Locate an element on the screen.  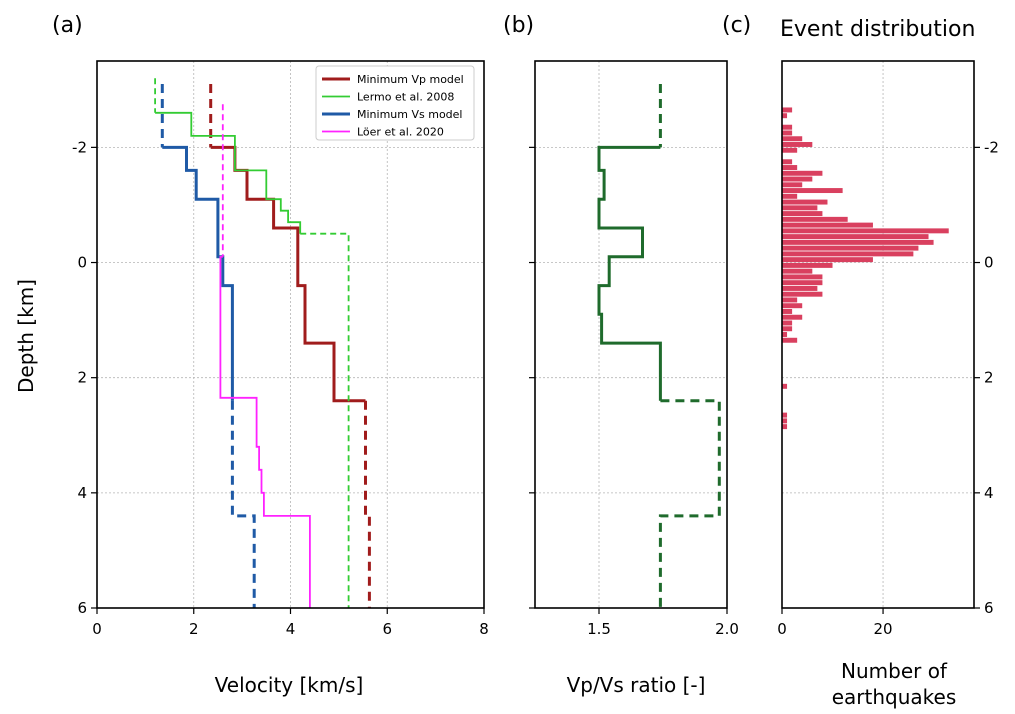
bars-layer-c is located at coordinates (865, 268).